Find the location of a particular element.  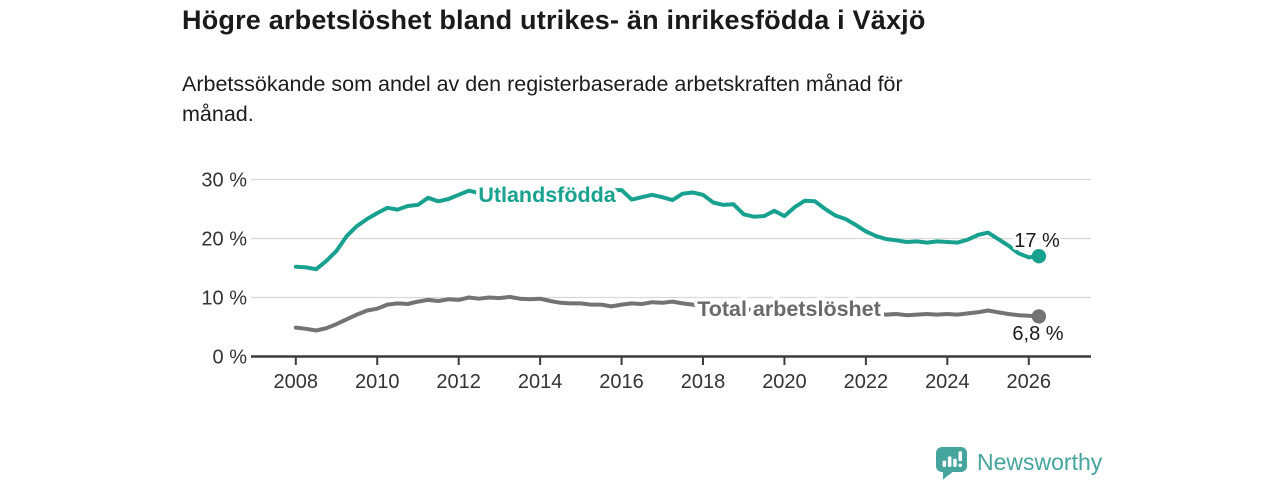

series-label-total-arbetsloshet: Total arbetslöshet is located at coordinates (789, 309).